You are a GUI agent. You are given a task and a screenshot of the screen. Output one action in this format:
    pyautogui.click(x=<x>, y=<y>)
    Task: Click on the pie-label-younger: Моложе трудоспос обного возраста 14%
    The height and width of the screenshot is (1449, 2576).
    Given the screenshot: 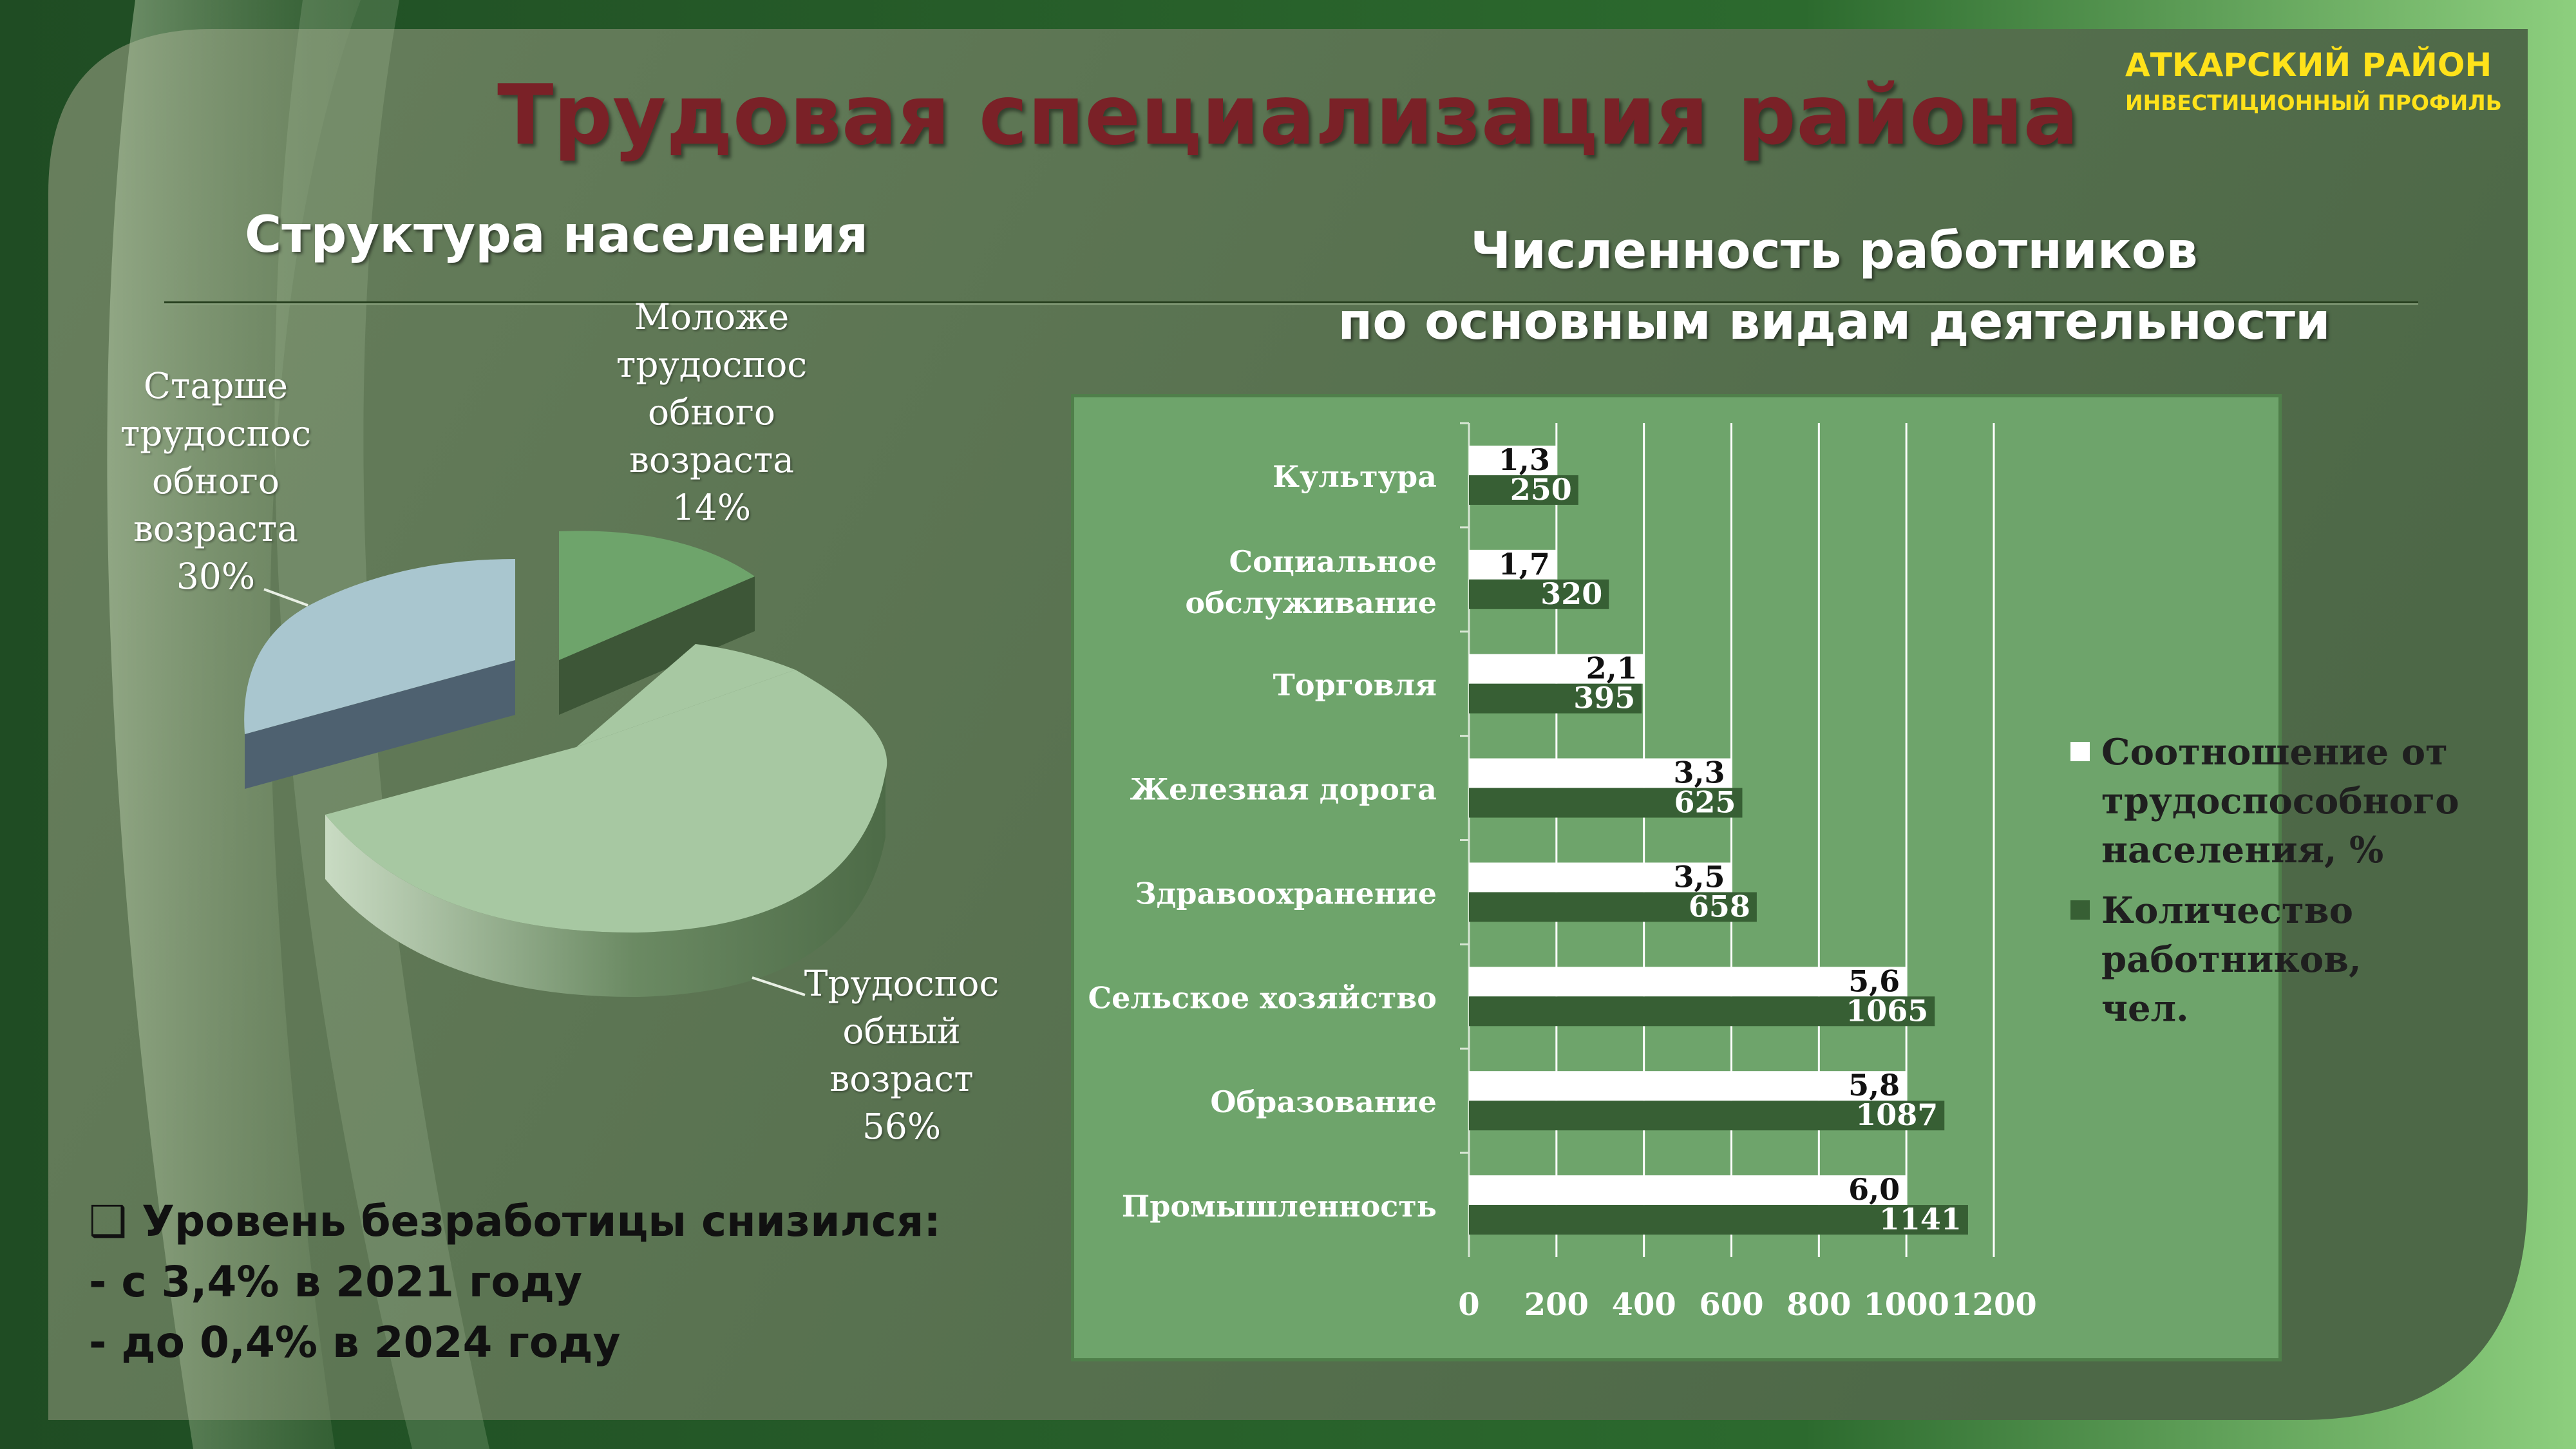 What is the action you would take?
    pyautogui.click(x=712, y=412)
    